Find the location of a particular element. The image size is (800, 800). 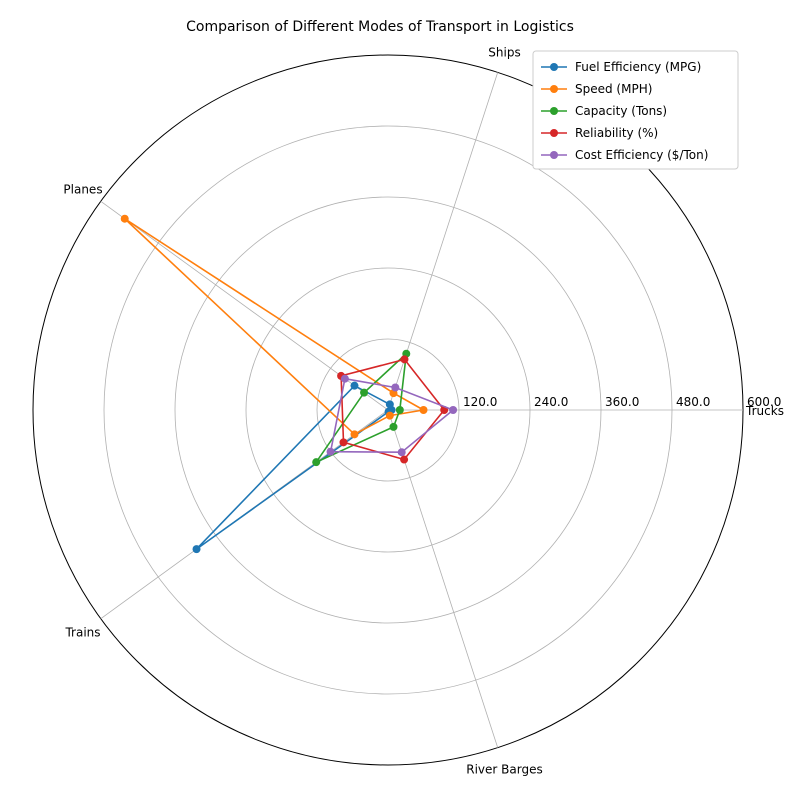

radial-tick-label: 360.0 is located at coordinates (622, 402).